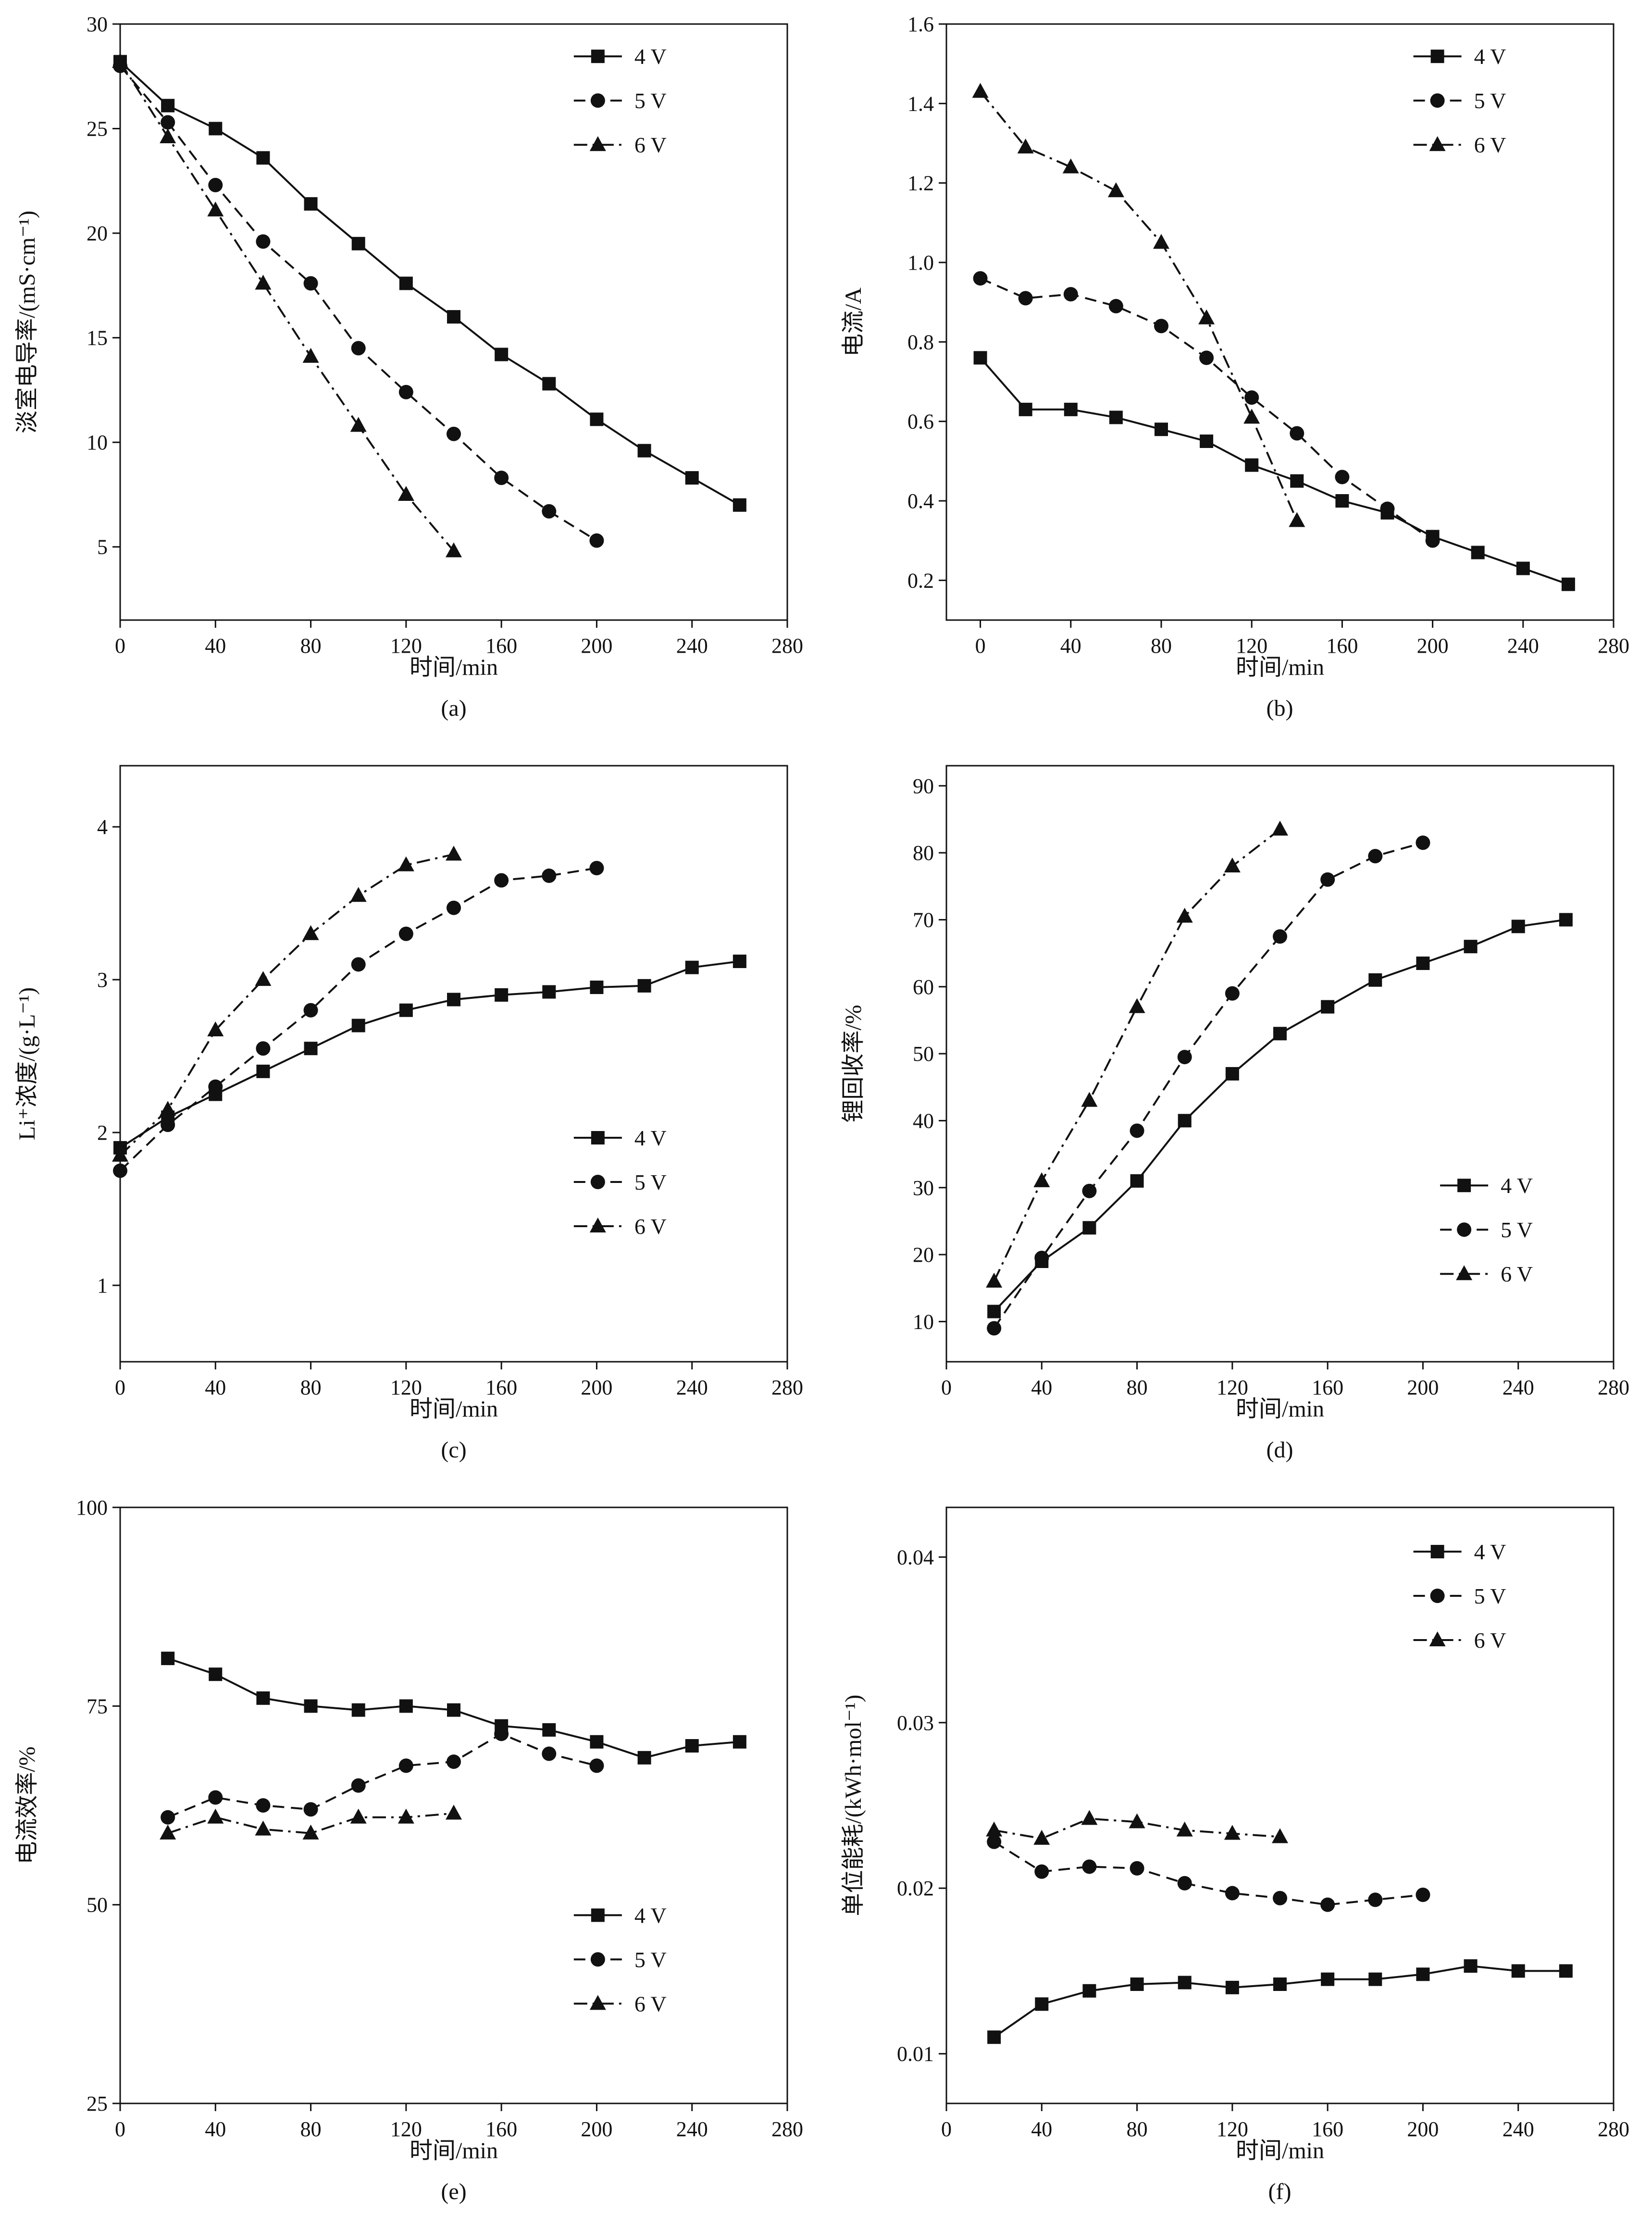  What do you see at coordinates (215, 1388) in the screenshot?
I see `x-tick-label: 40` at bounding box center [215, 1388].